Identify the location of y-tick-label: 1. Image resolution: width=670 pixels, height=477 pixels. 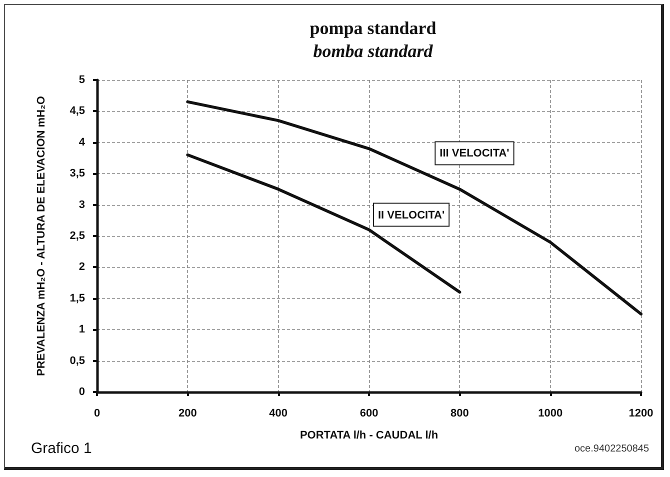
(81, 330).